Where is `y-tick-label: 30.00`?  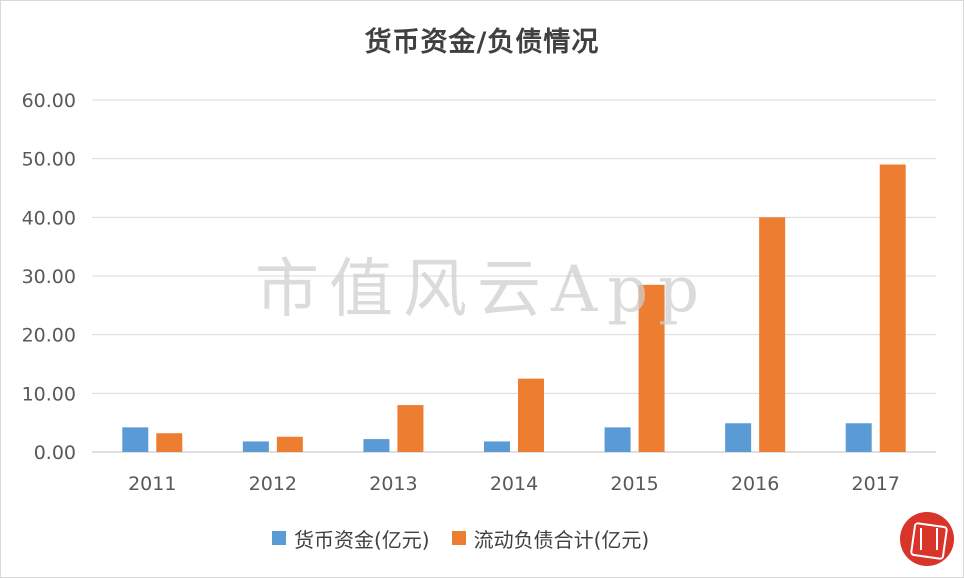
y-tick-label: 30.00 is located at coordinates (49, 277).